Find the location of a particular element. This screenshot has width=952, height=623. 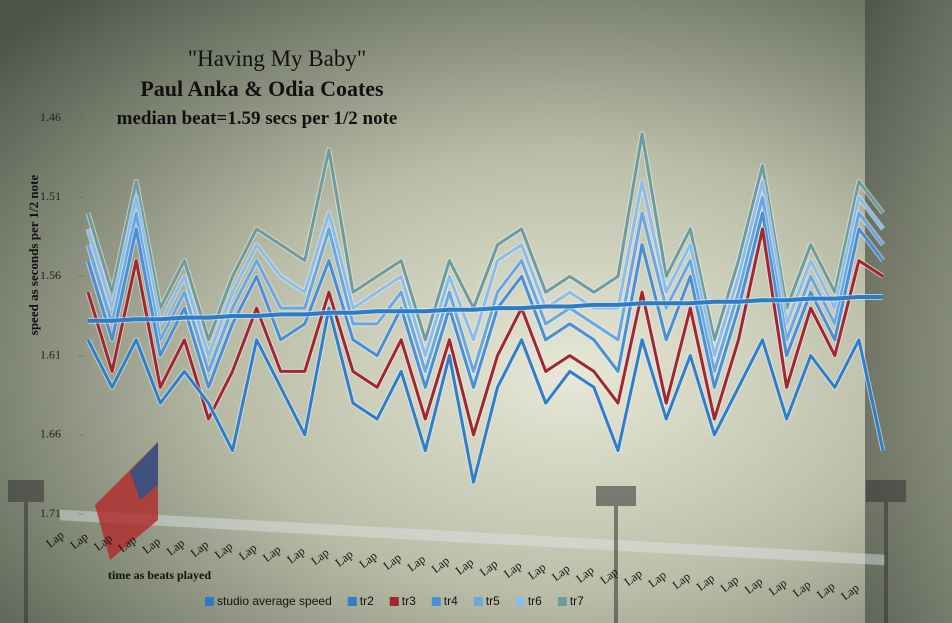

y-tick-label: 1.51 is located at coordinates (50, 196).